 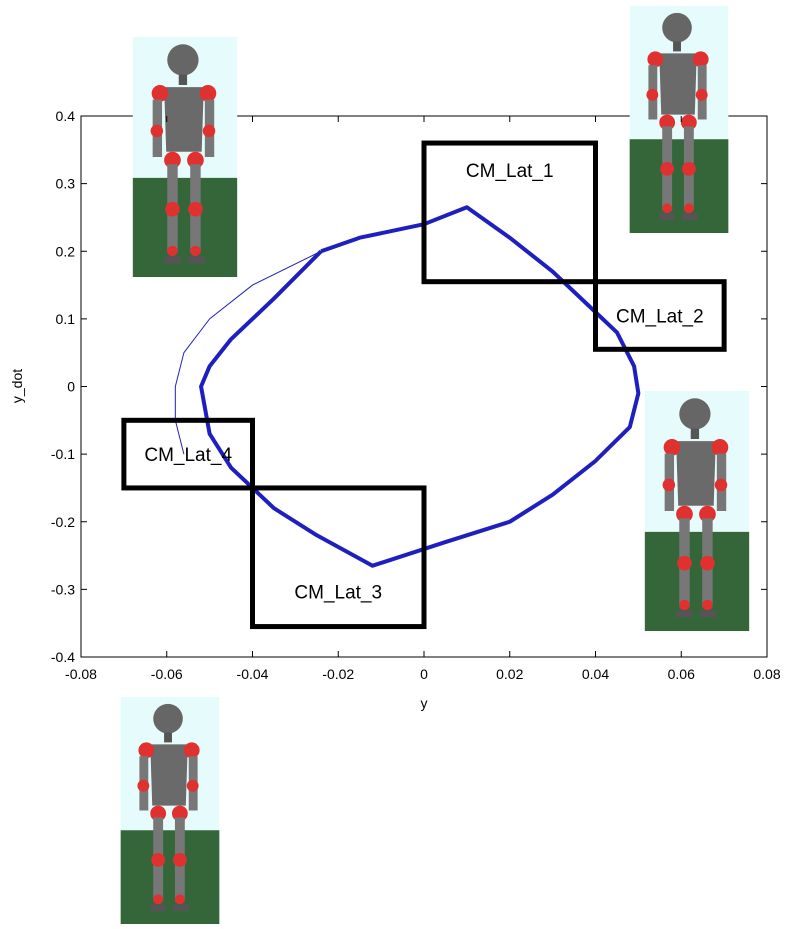 I want to click on x-axis-label: y, so click(x=424, y=703).